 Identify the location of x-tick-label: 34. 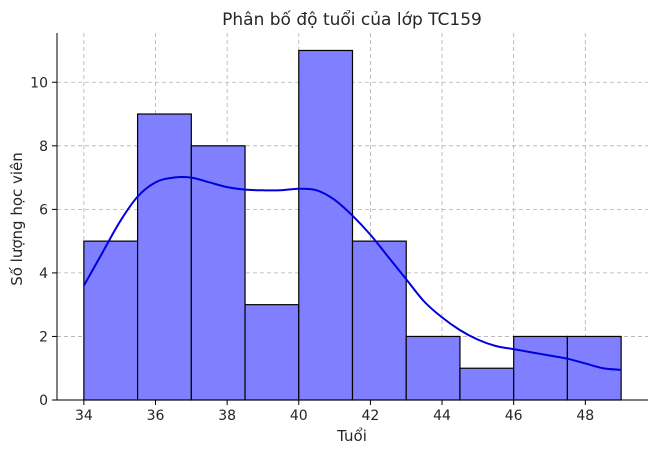
(84, 416).